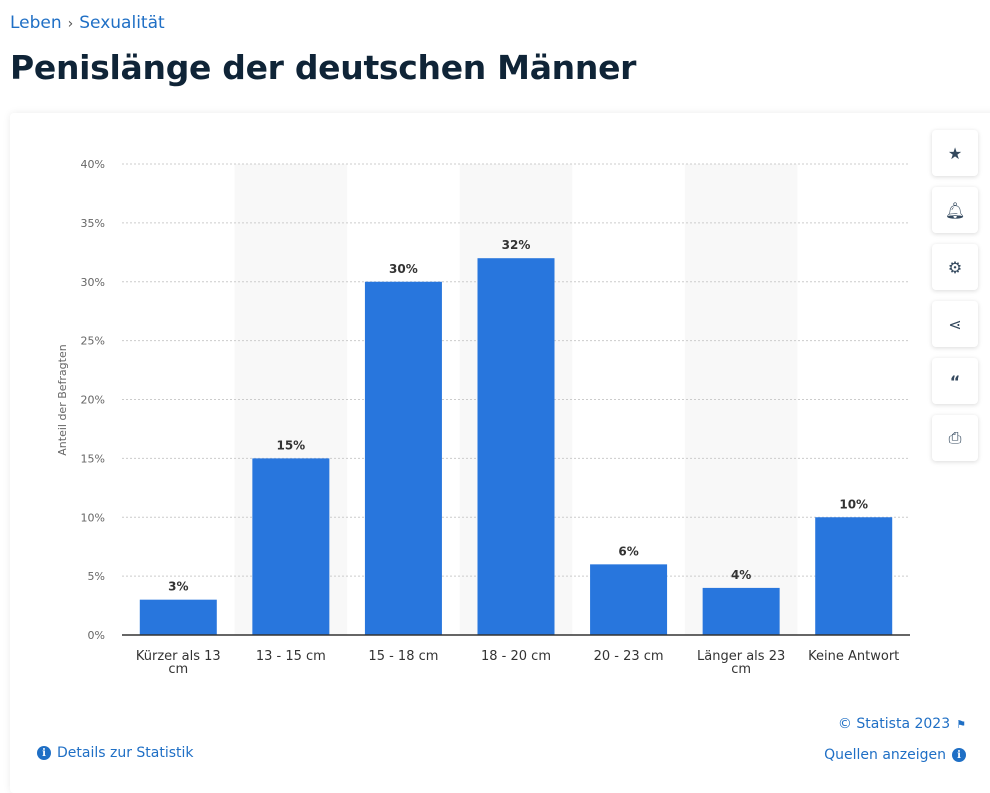 The width and height of the screenshot is (990, 793). Describe the element at coordinates (853, 656) in the screenshot. I see `x-tick-label: Keine Antwort` at that location.